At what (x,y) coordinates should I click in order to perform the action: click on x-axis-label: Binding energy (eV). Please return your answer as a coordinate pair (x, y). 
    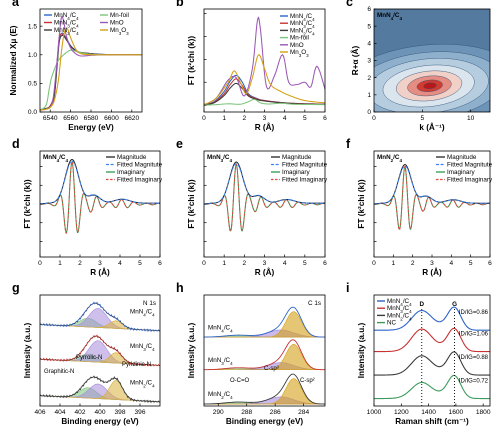
    Looking at the image, I should click on (100, 421).